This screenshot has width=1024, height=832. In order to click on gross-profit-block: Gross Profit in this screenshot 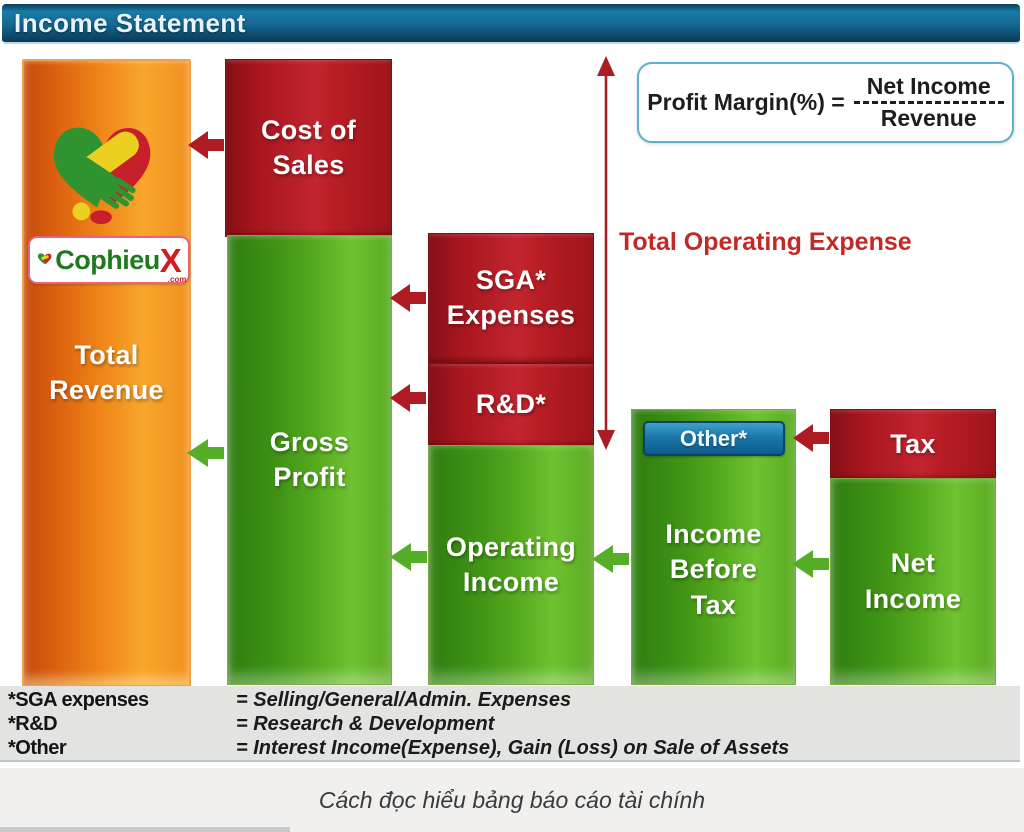, I will do `click(309, 460)`.